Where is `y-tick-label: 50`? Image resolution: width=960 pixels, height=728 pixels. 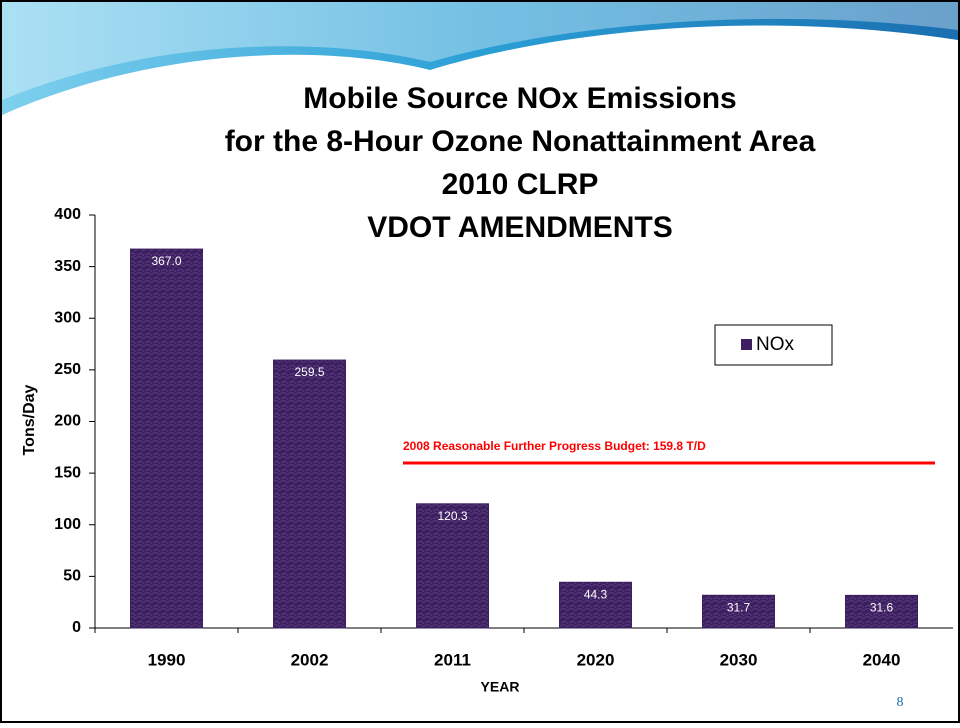
y-tick-label: 50 is located at coordinates (72, 576).